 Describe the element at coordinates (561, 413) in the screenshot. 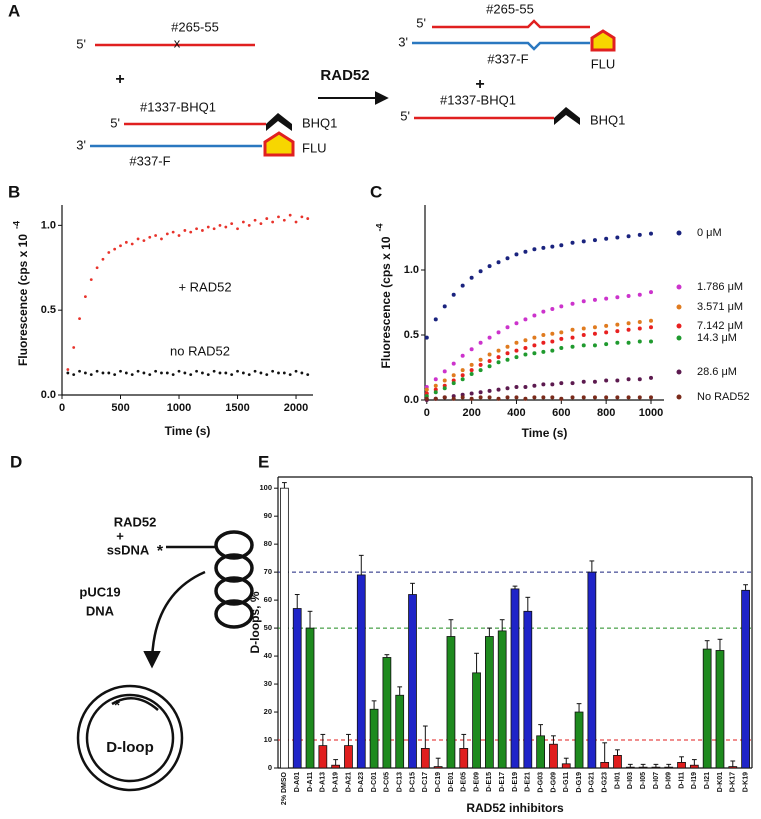

I see `x-tick-label: 600` at that location.